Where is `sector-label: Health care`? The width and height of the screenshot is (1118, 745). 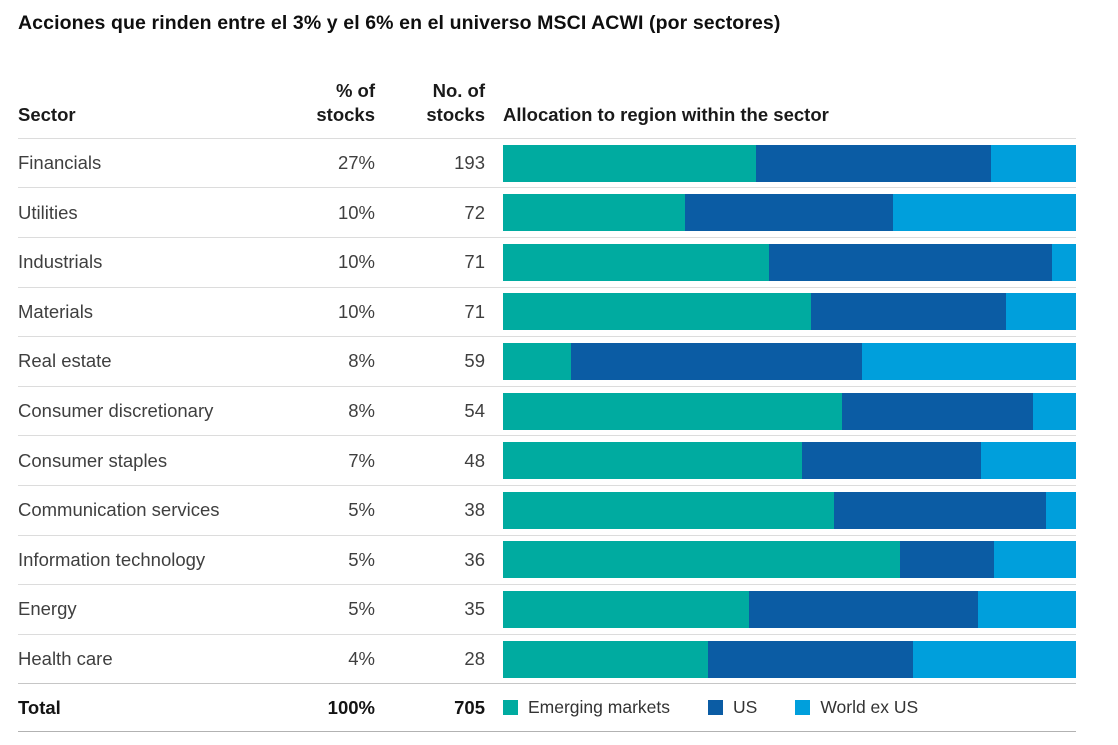 sector-label: Health care is located at coordinates (65, 659).